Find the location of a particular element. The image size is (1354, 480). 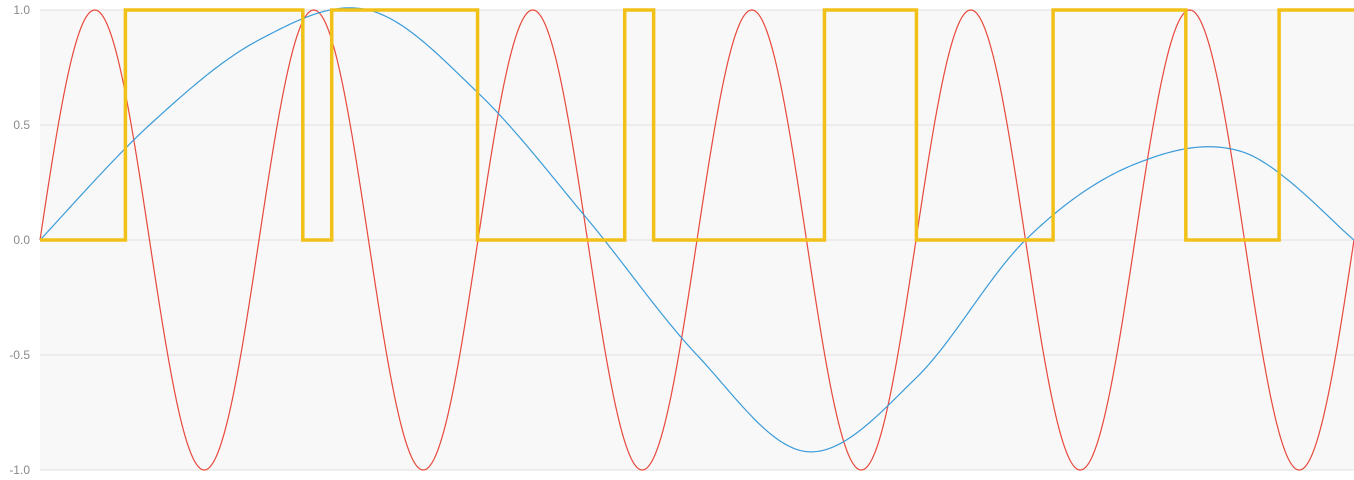

y-tick-label: 0.0 is located at coordinates (21, 240).